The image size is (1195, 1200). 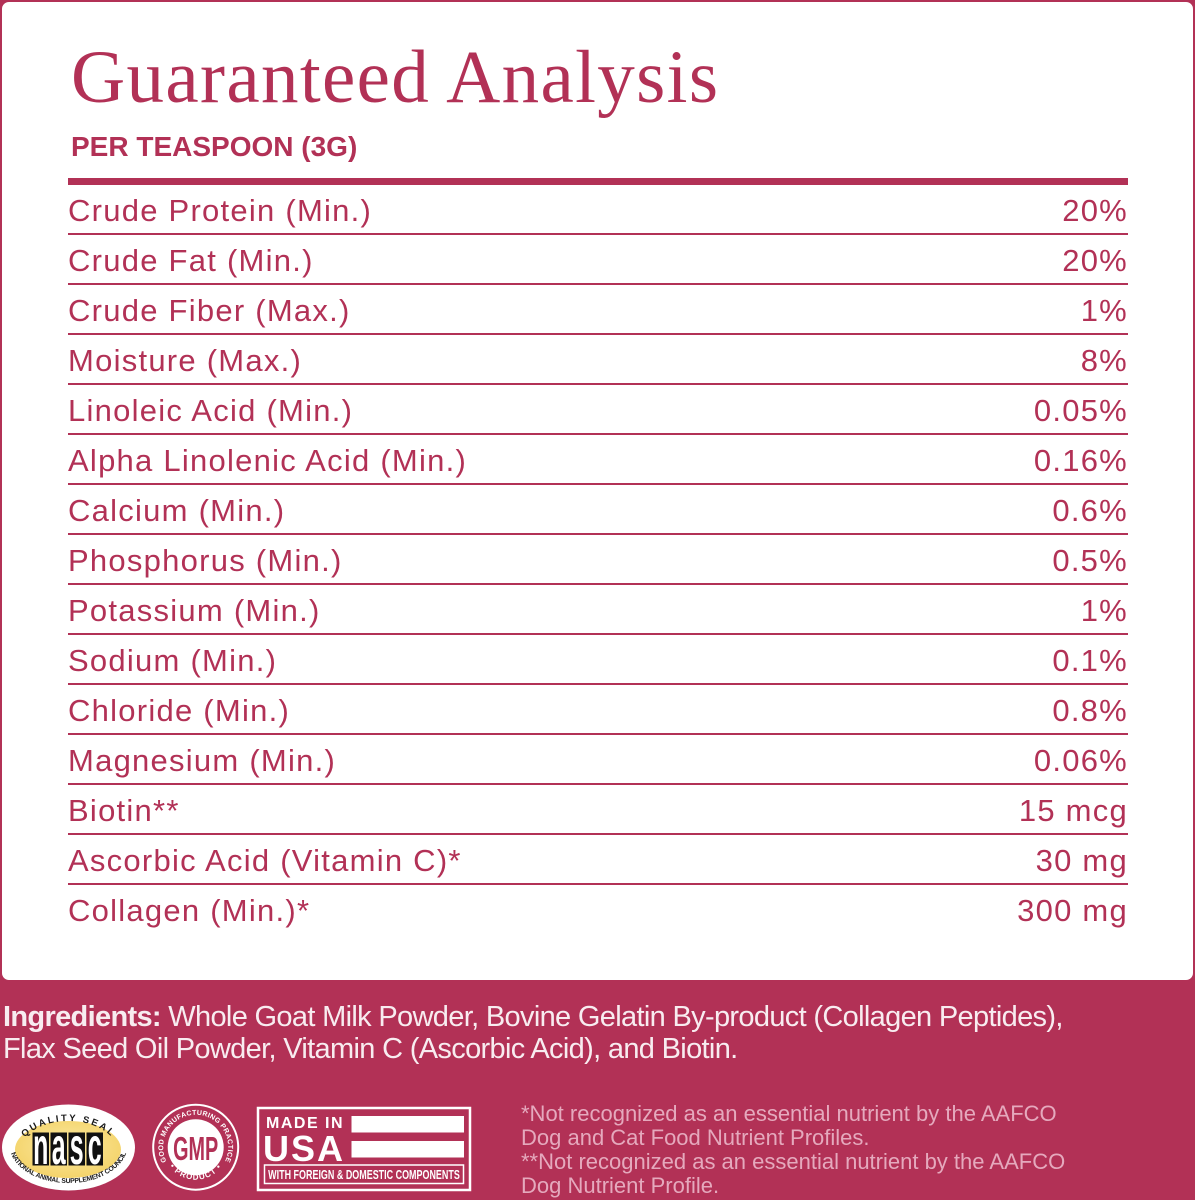 What do you see at coordinates (95, 1146) in the screenshot?
I see `svg-text: c` at bounding box center [95, 1146].